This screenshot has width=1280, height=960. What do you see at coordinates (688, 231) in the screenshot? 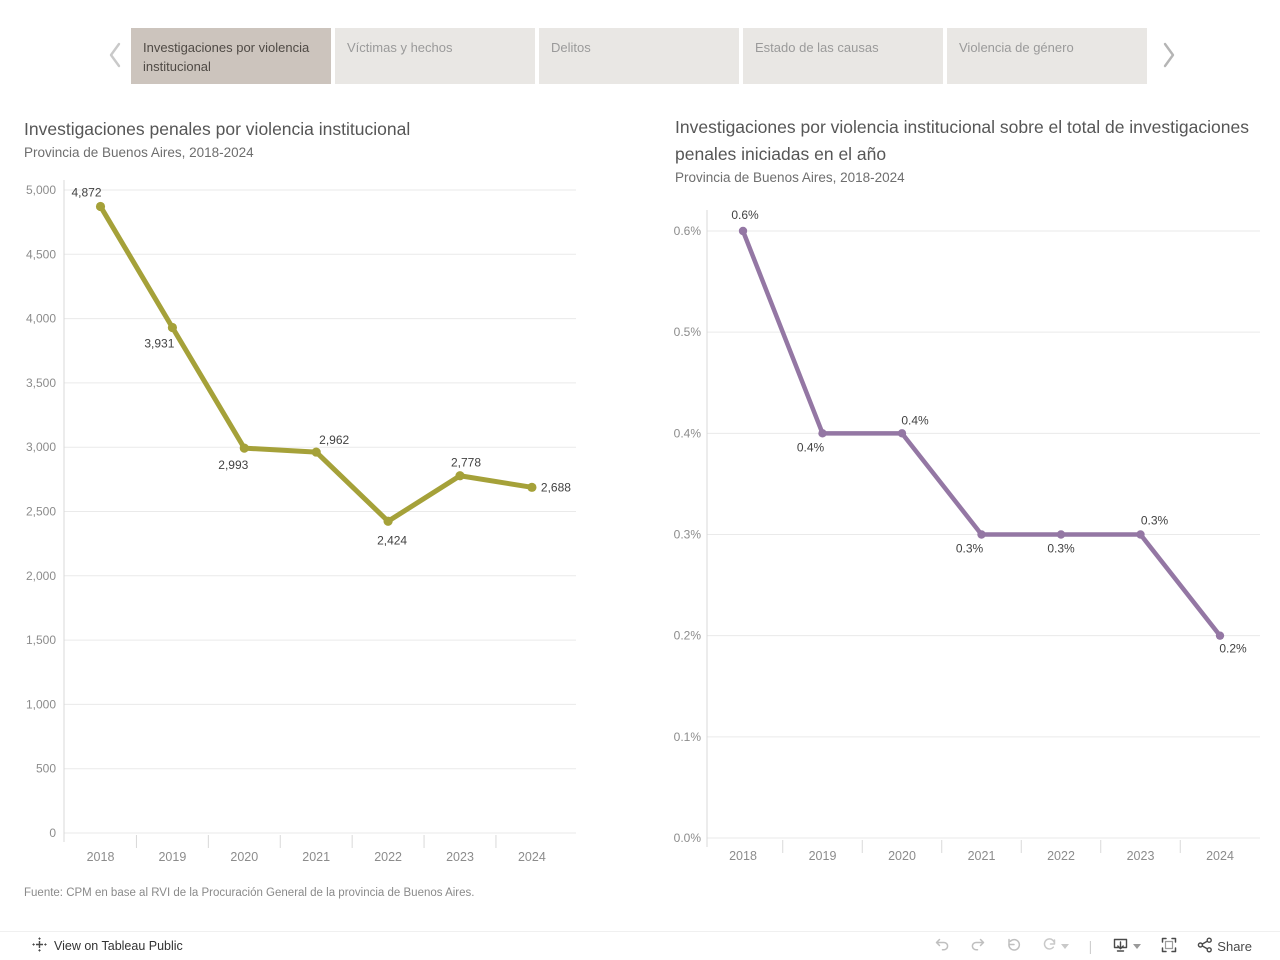
I see `y-axis-tick-label: 0.6%` at bounding box center [688, 231].